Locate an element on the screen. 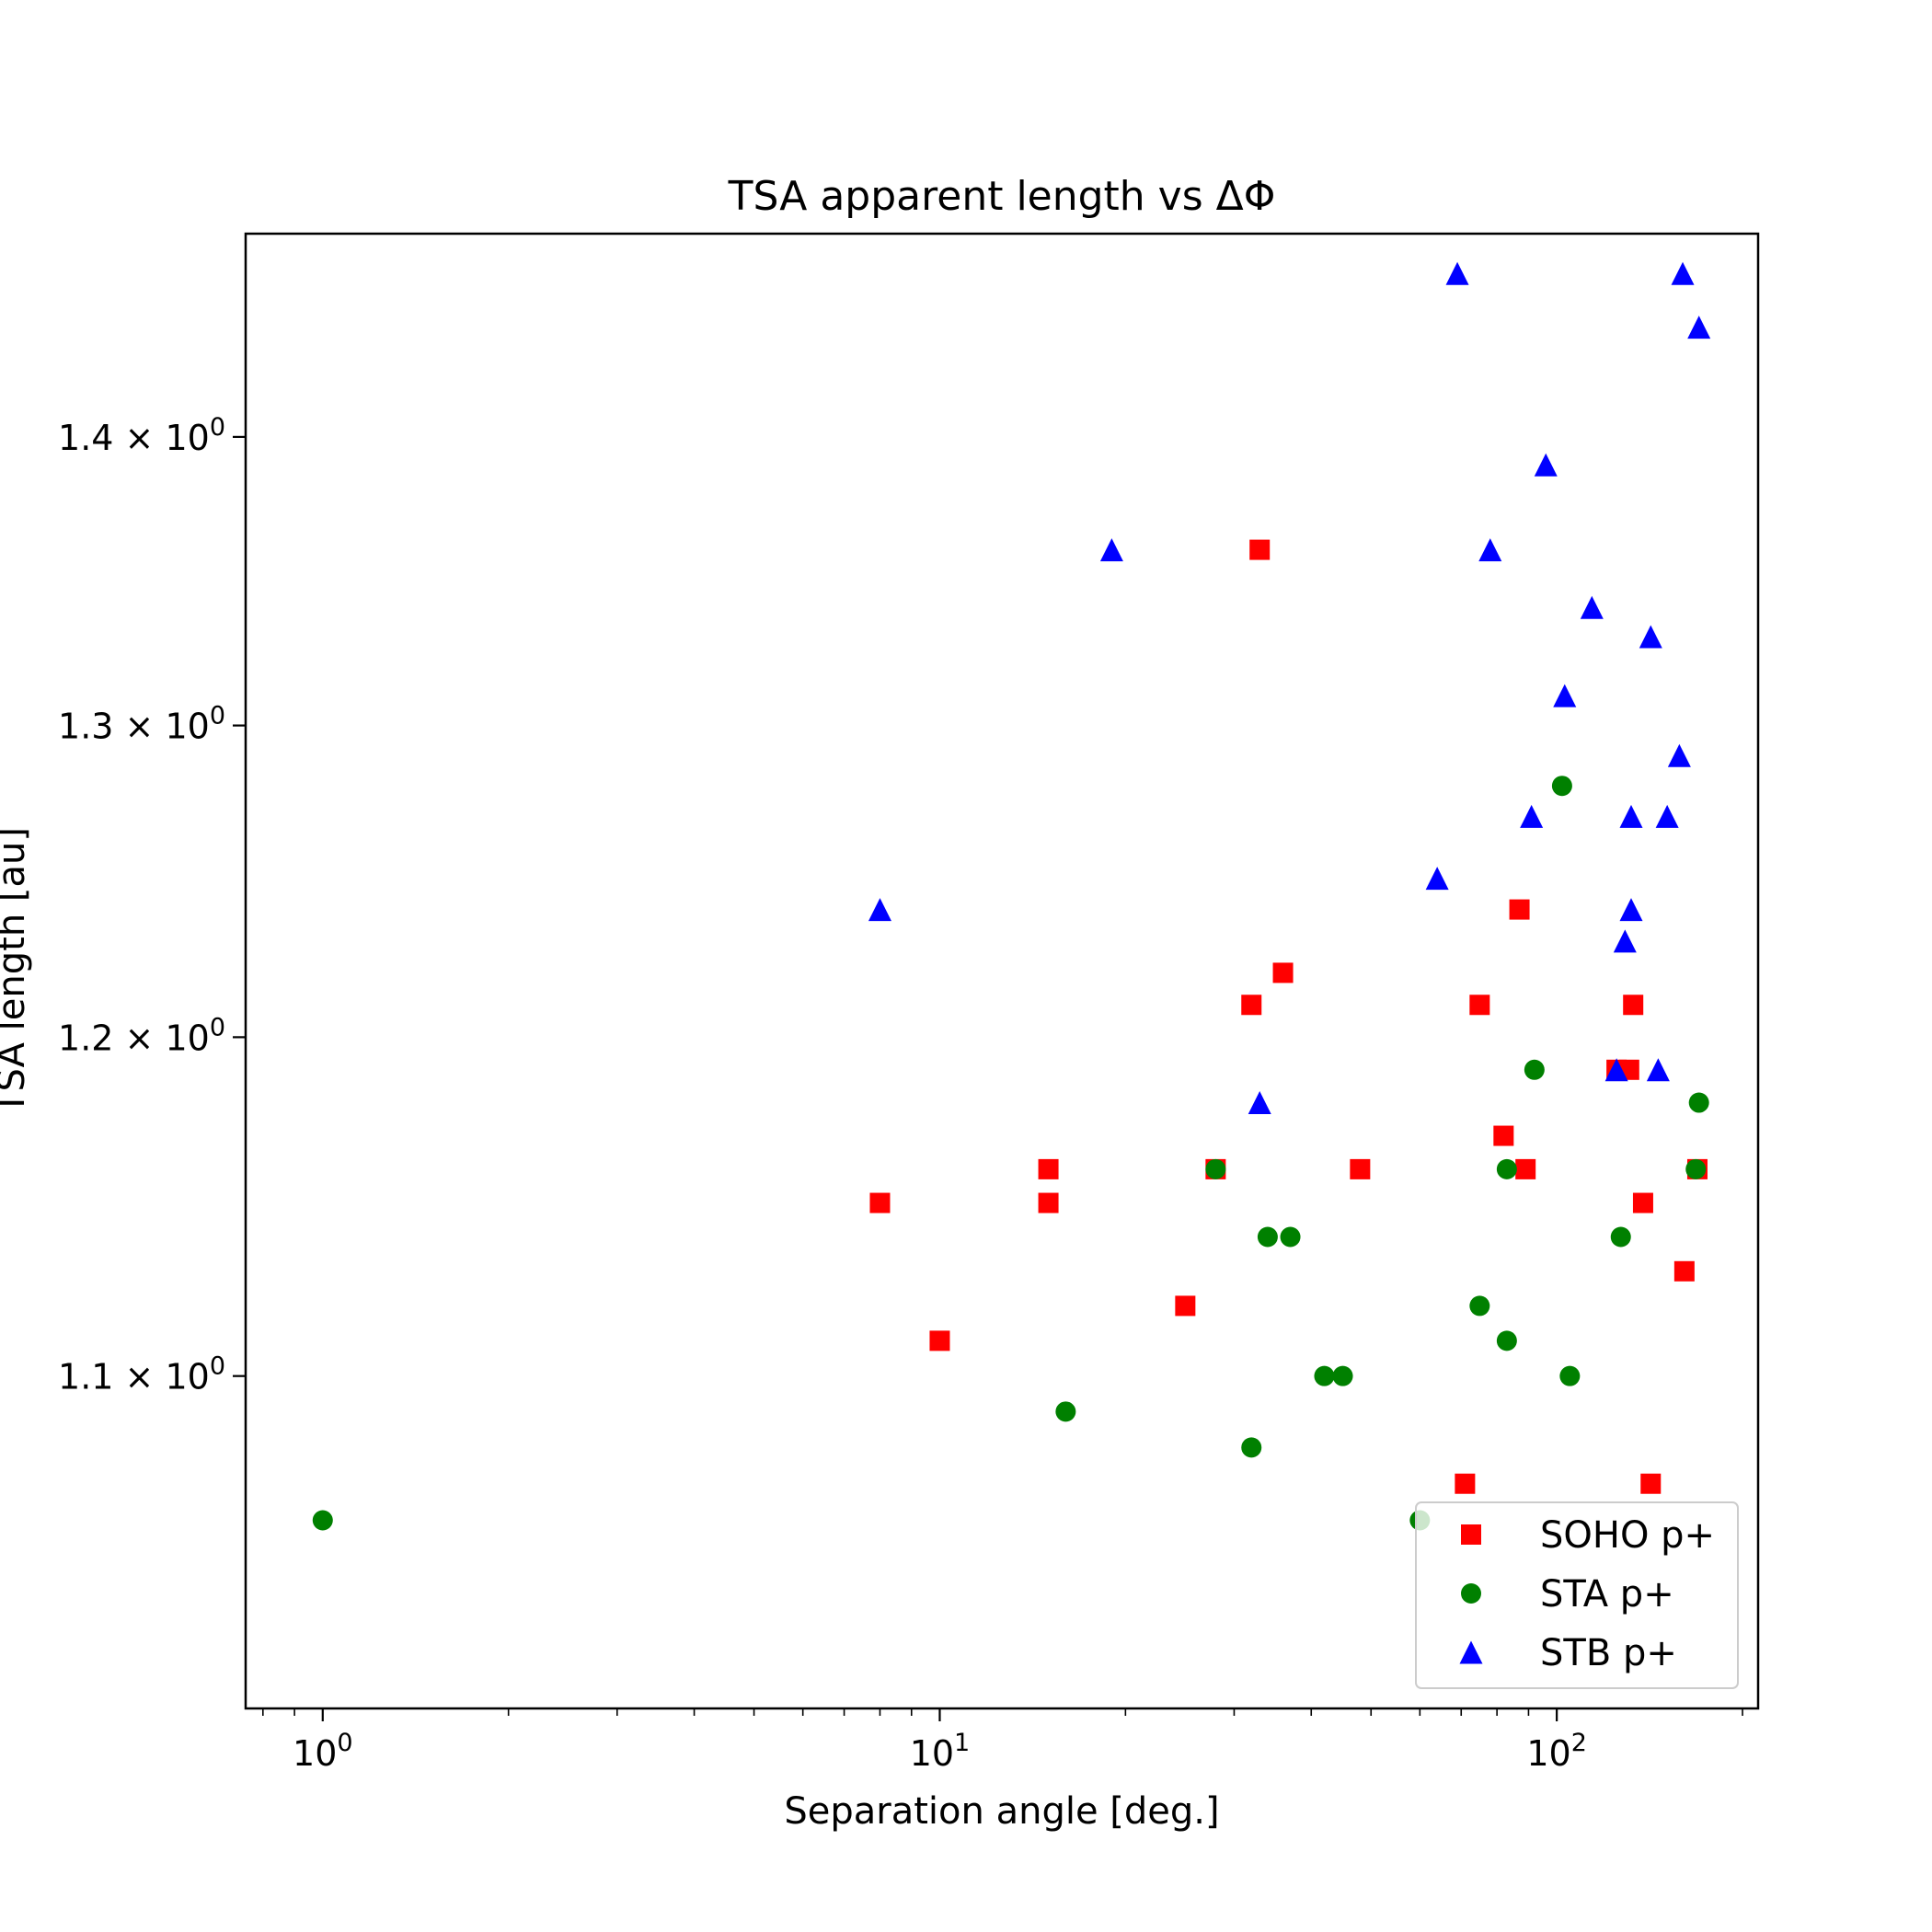  y-tick-label: 1.2 × 100 is located at coordinates (141, 1035).